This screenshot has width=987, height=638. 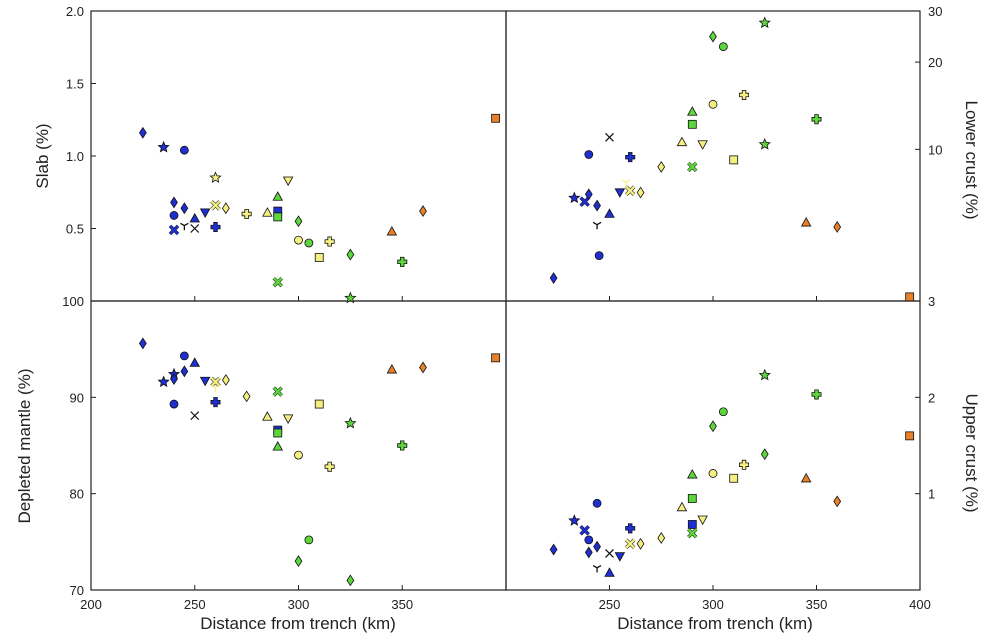 I want to click on upper-crust-point-triangle-down, so click(x=702, y=520).